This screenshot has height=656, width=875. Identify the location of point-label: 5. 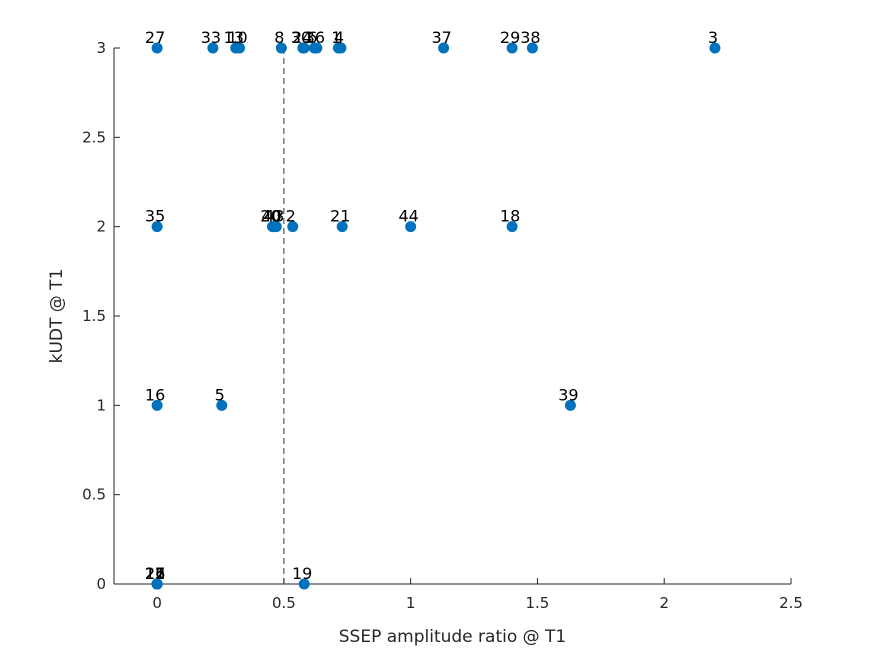
(220, 394).